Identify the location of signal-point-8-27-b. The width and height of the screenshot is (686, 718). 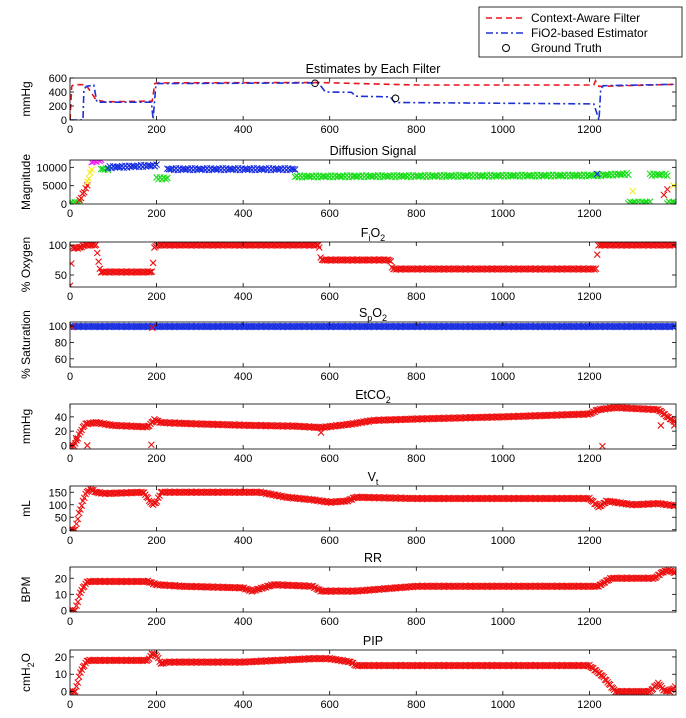
(214, 169).